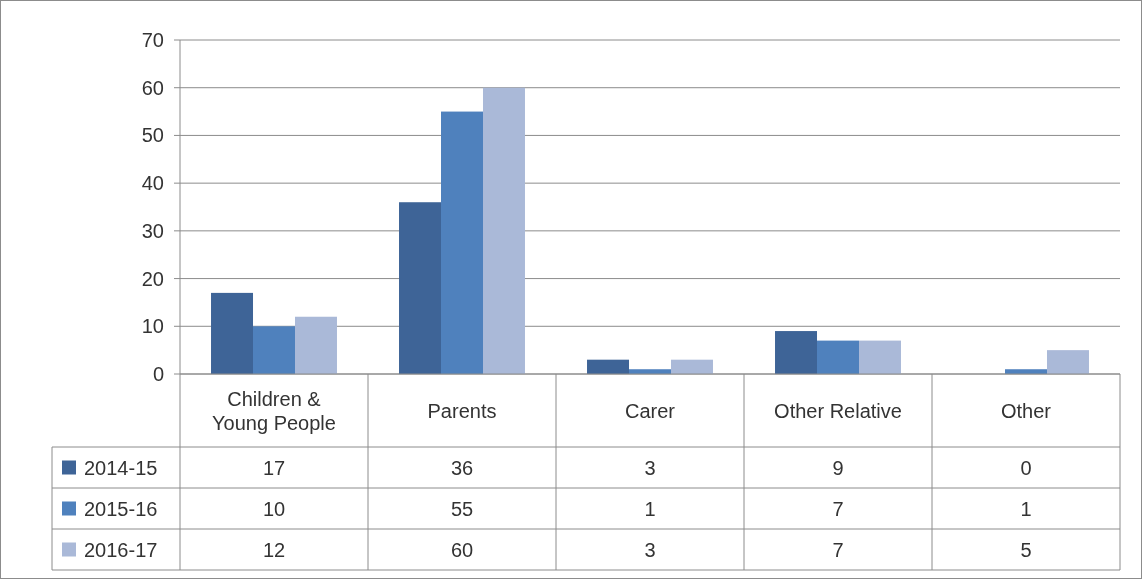  Describe the element at coordinates (462, 467) in the screenshot. I see `data-label: 36` at that location.